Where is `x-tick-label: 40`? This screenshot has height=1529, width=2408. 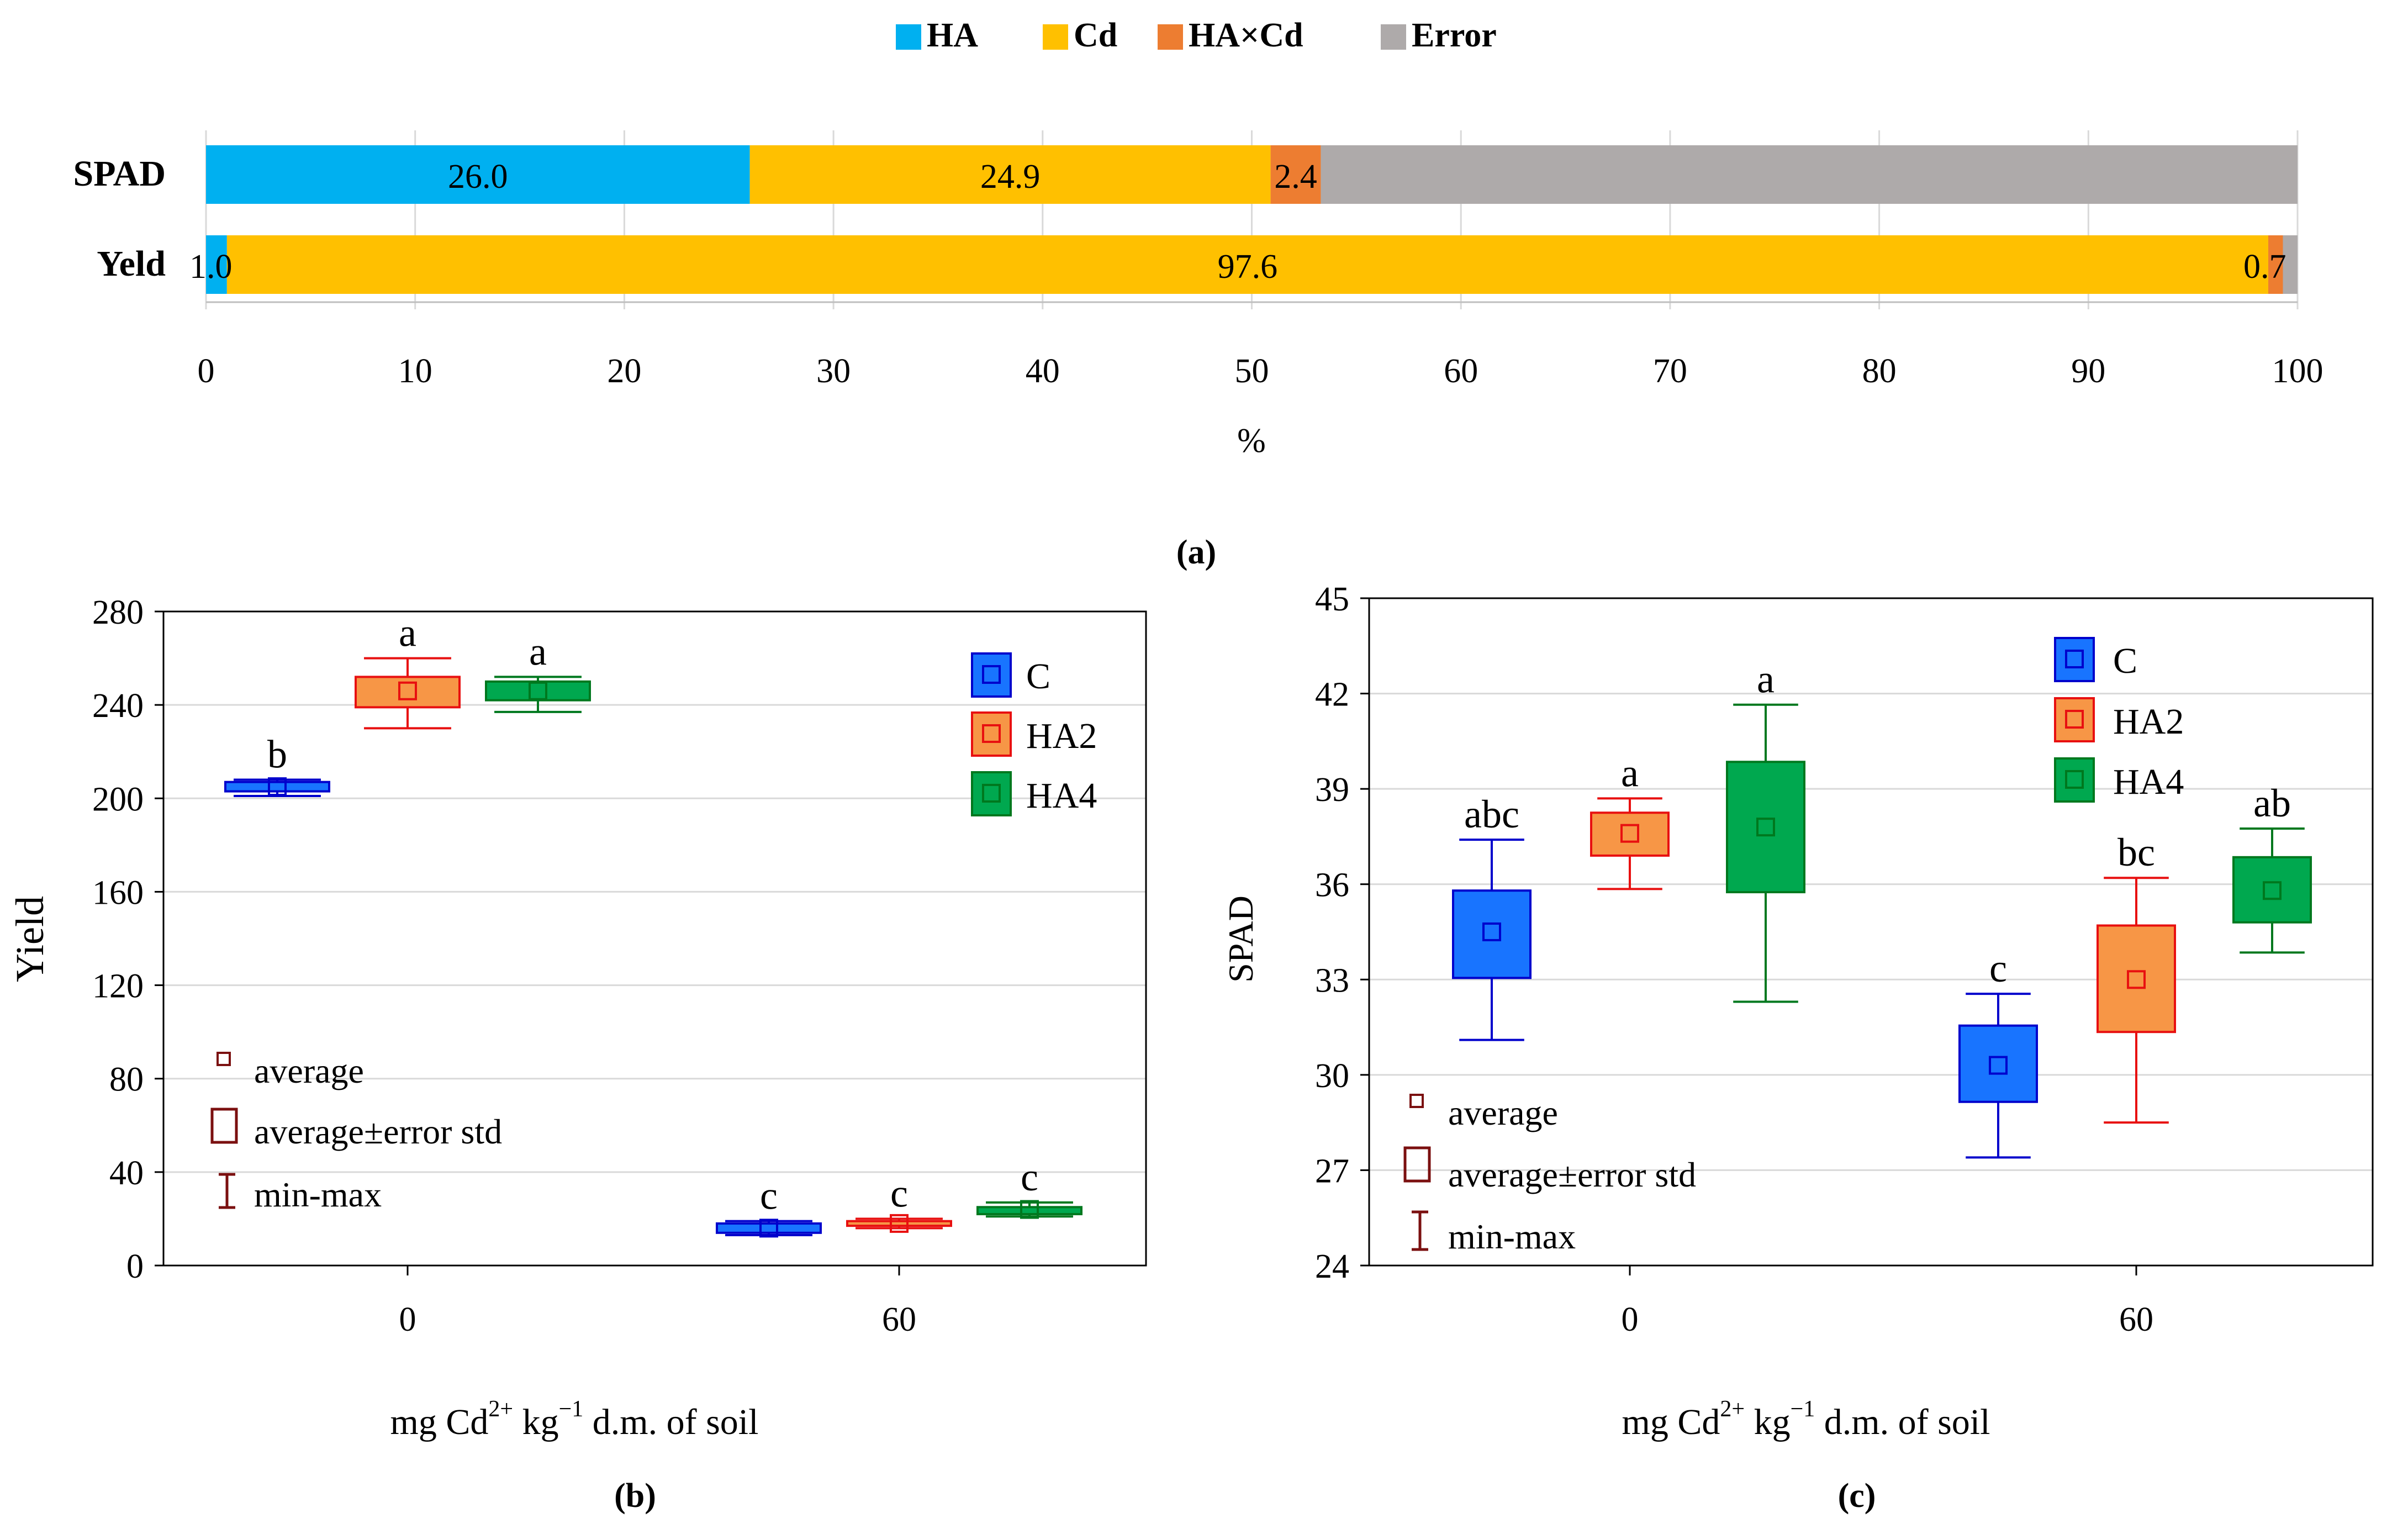
x-tick-label: 40 is located at coordinates (1043, 371).